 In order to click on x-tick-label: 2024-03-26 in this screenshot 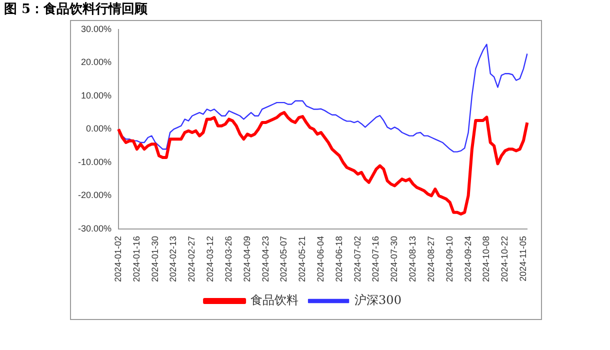, I will do `click(228, 259)`.